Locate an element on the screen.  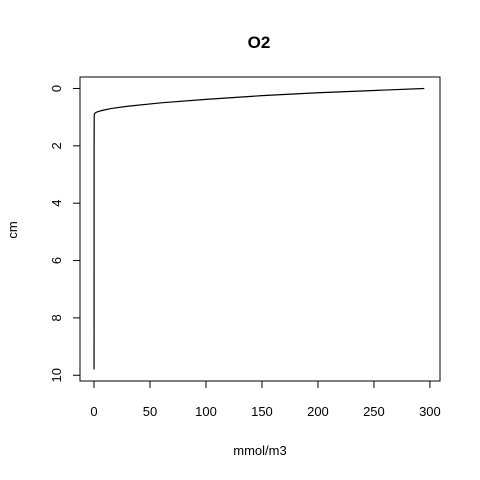
y-tick-label: 2 is located at coordinates (56, 145).